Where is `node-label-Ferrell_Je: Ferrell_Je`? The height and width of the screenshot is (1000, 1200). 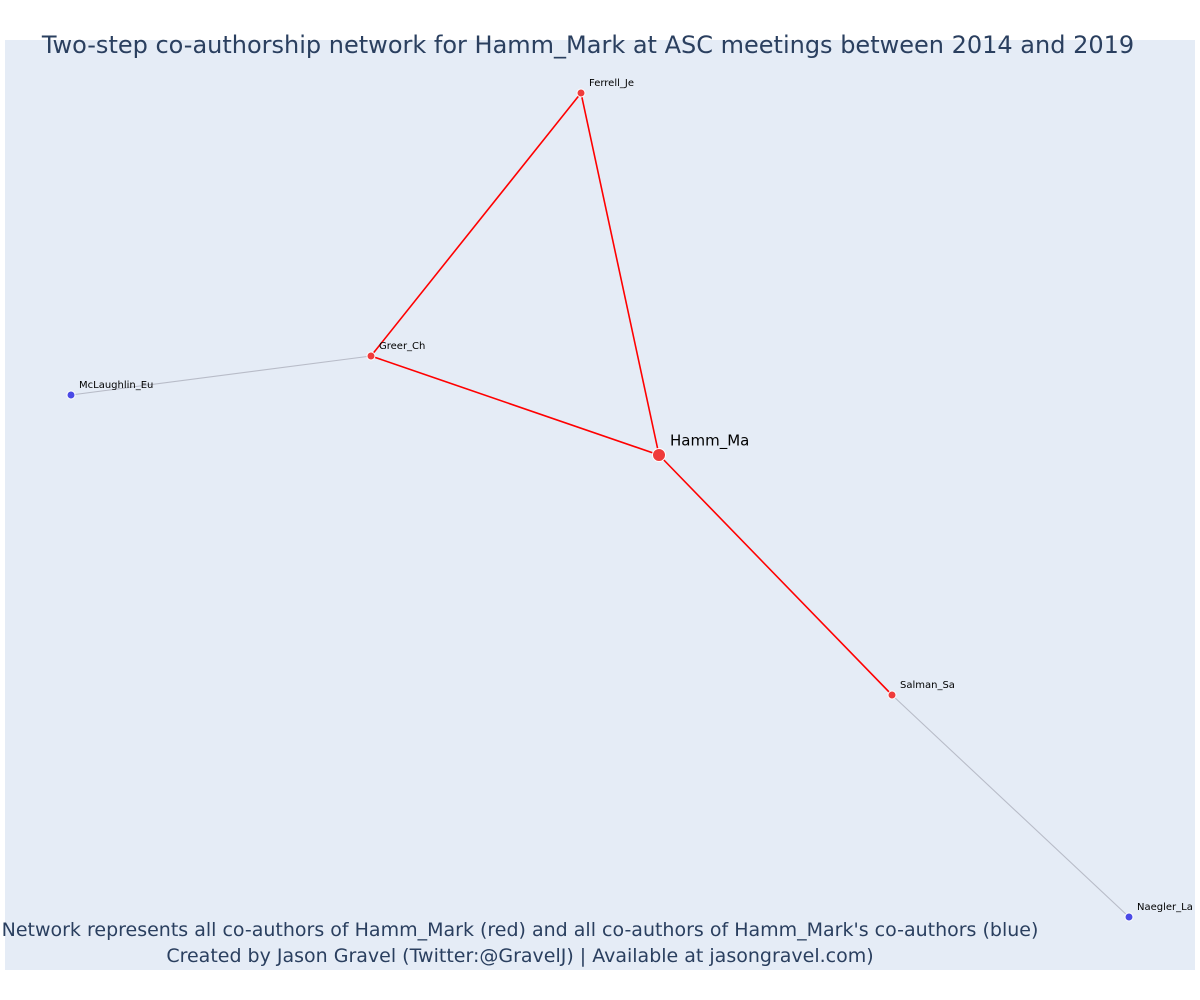 node-label-Ferrell_Je: Ferrell_Je is located at coordinates (611, 83).